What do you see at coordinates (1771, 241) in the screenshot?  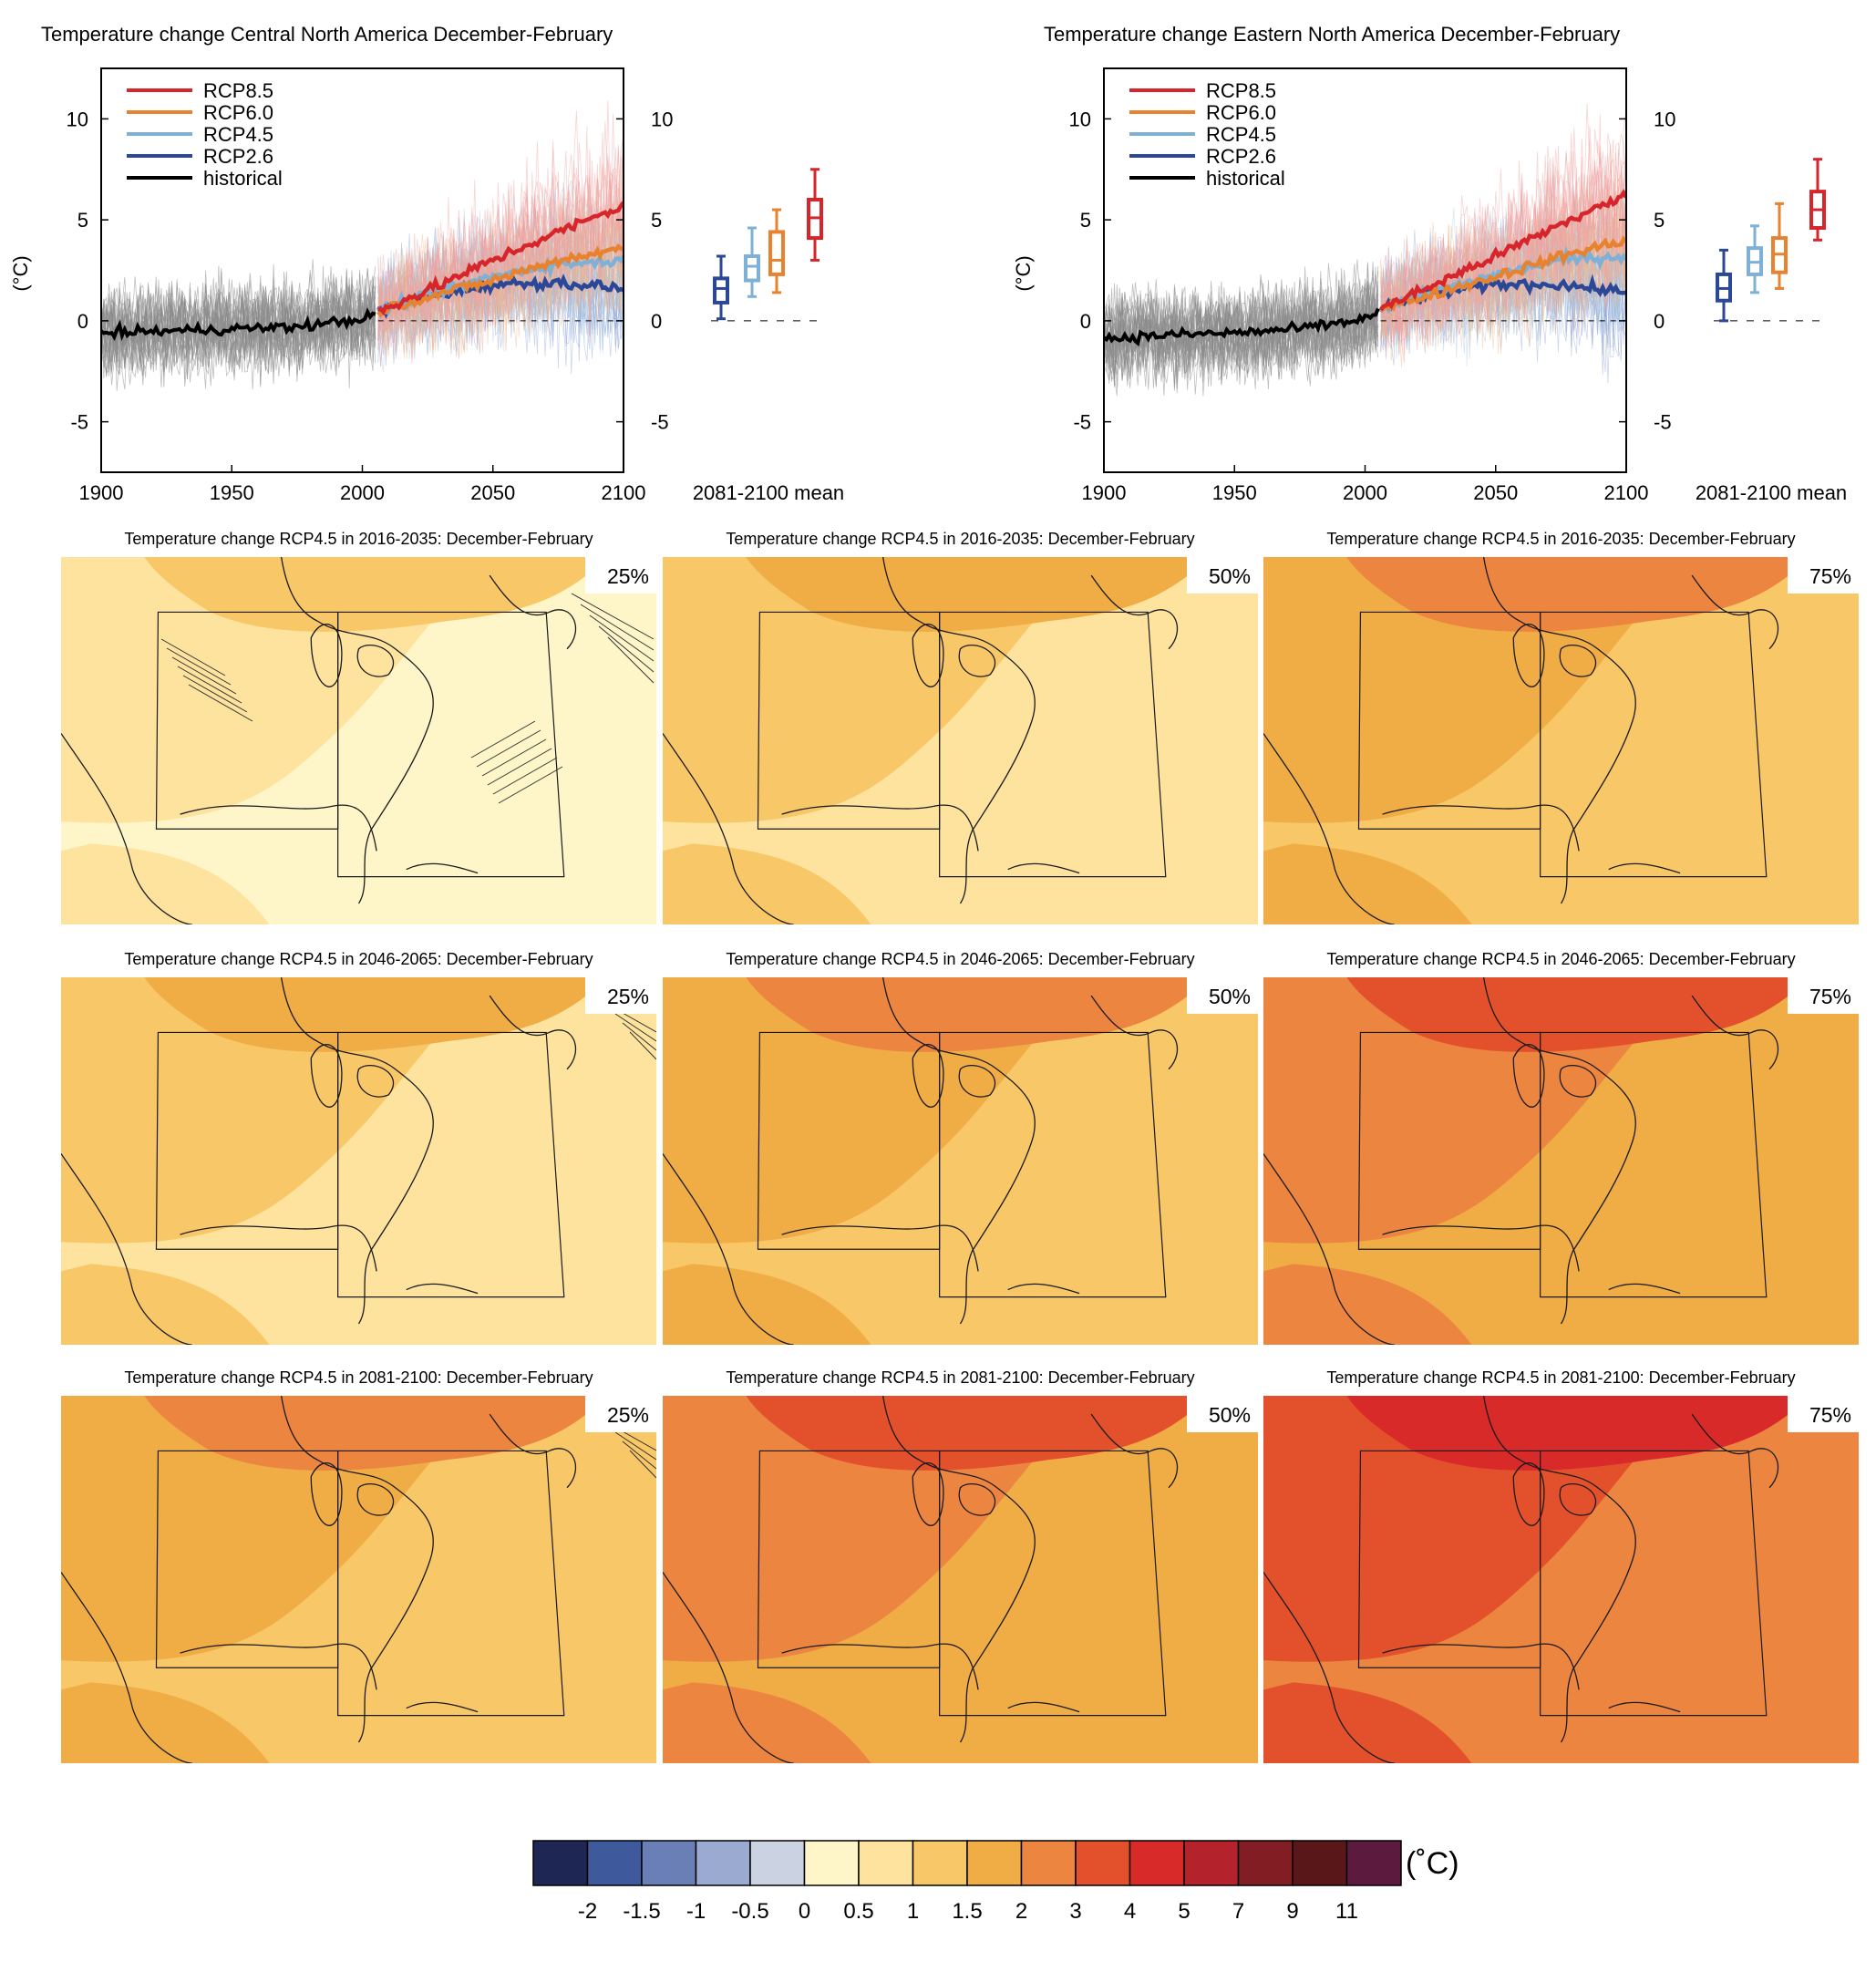 I see `ts-boxplots` at bounding box center [1771, 241].